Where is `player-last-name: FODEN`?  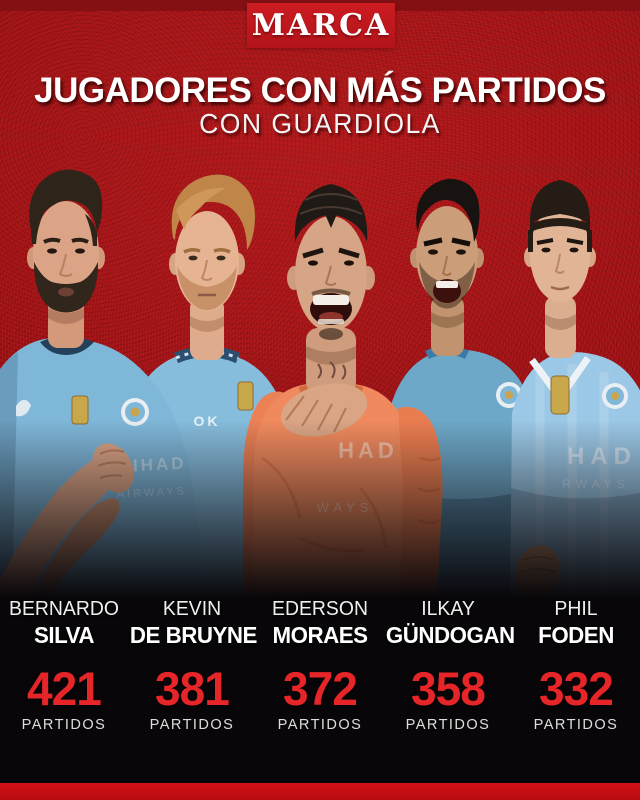 player-last-name: FODEN is located at coordinates (576, 635).